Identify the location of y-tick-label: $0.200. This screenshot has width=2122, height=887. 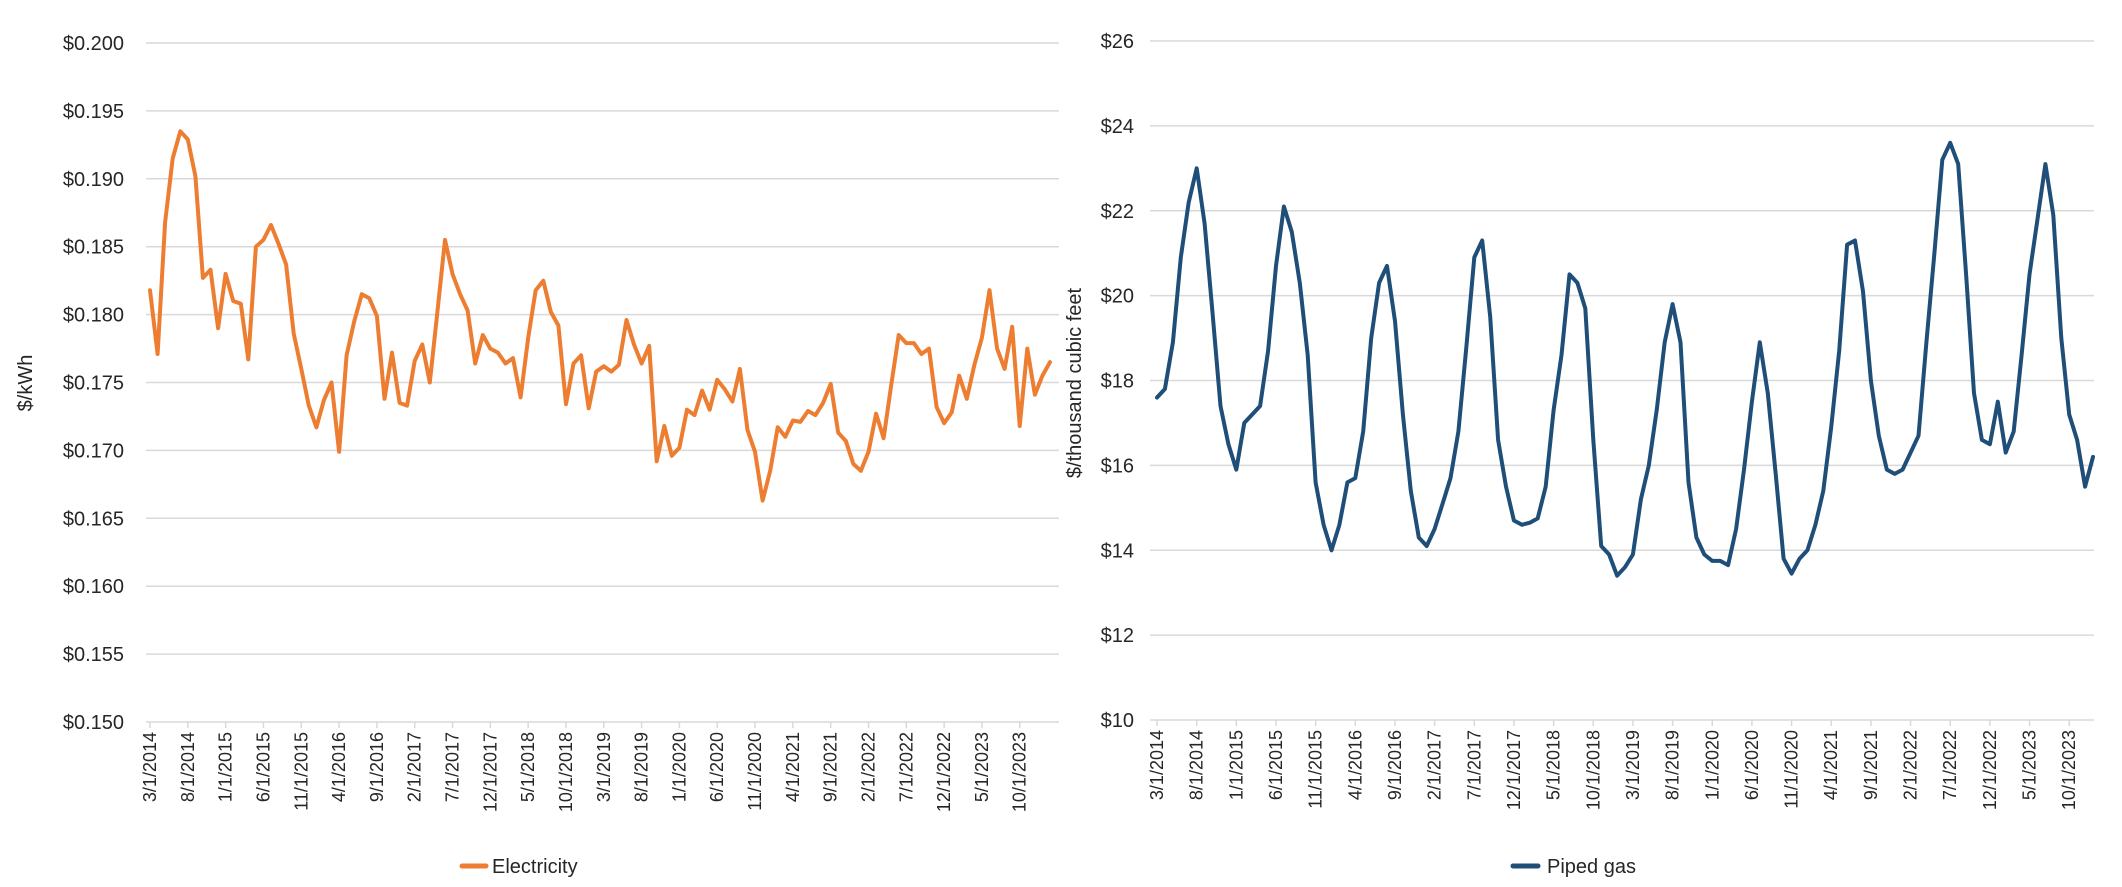
(93, 44).